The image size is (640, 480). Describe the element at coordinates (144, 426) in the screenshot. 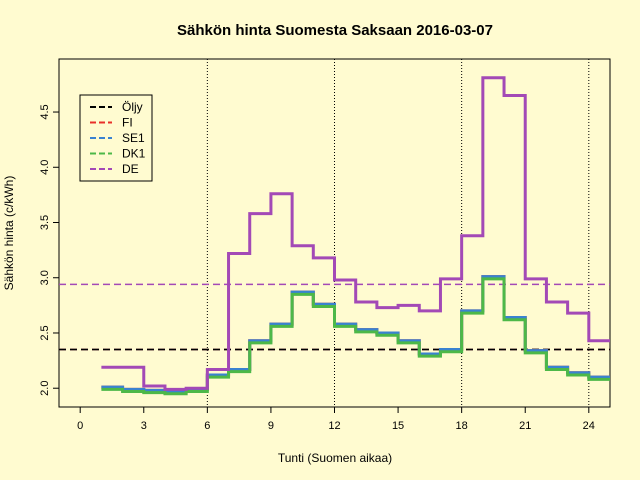

I see `x-tick-label: 3` at that location.